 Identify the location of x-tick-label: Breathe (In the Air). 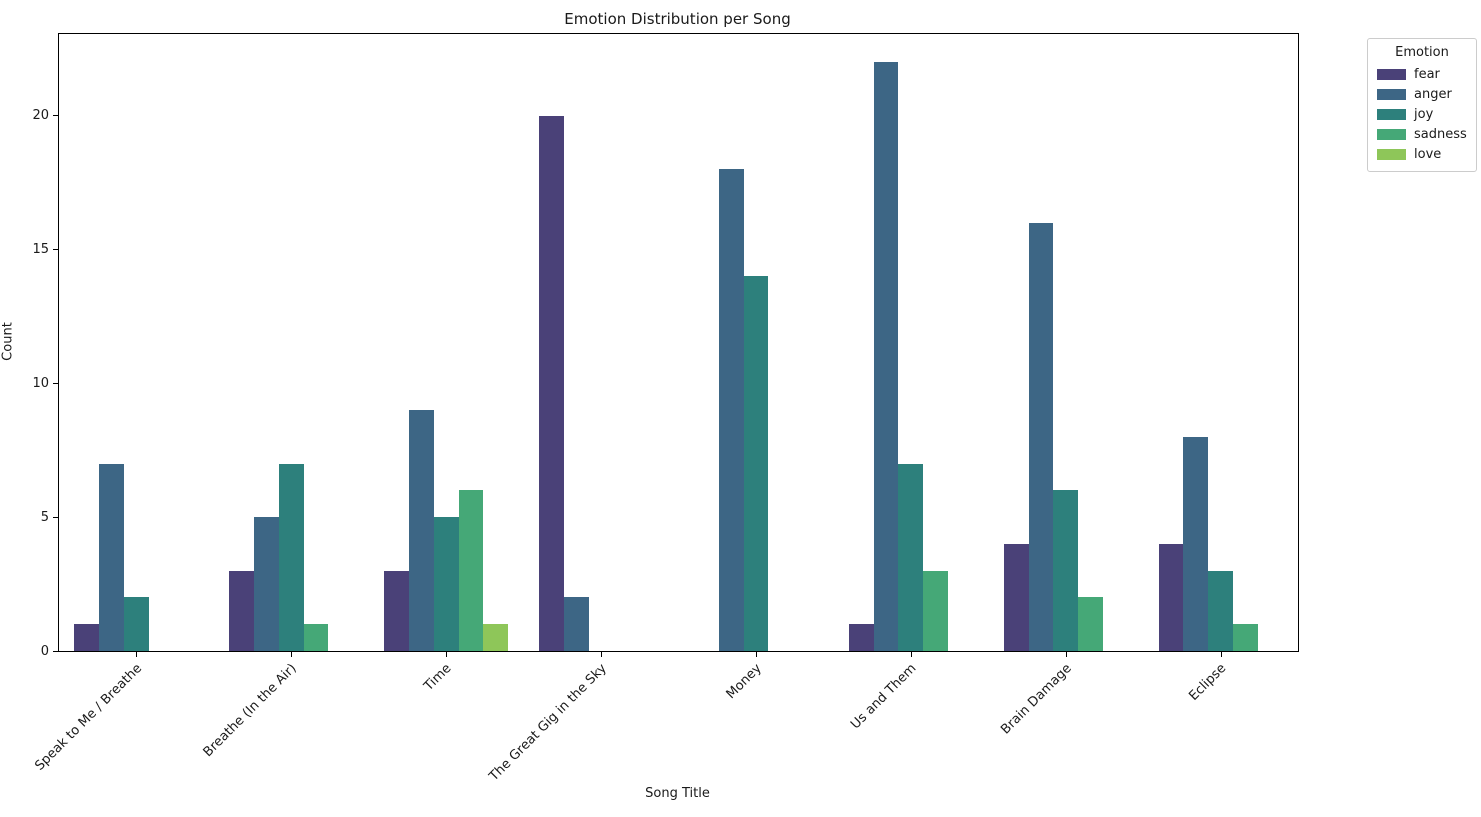
(250, 711).